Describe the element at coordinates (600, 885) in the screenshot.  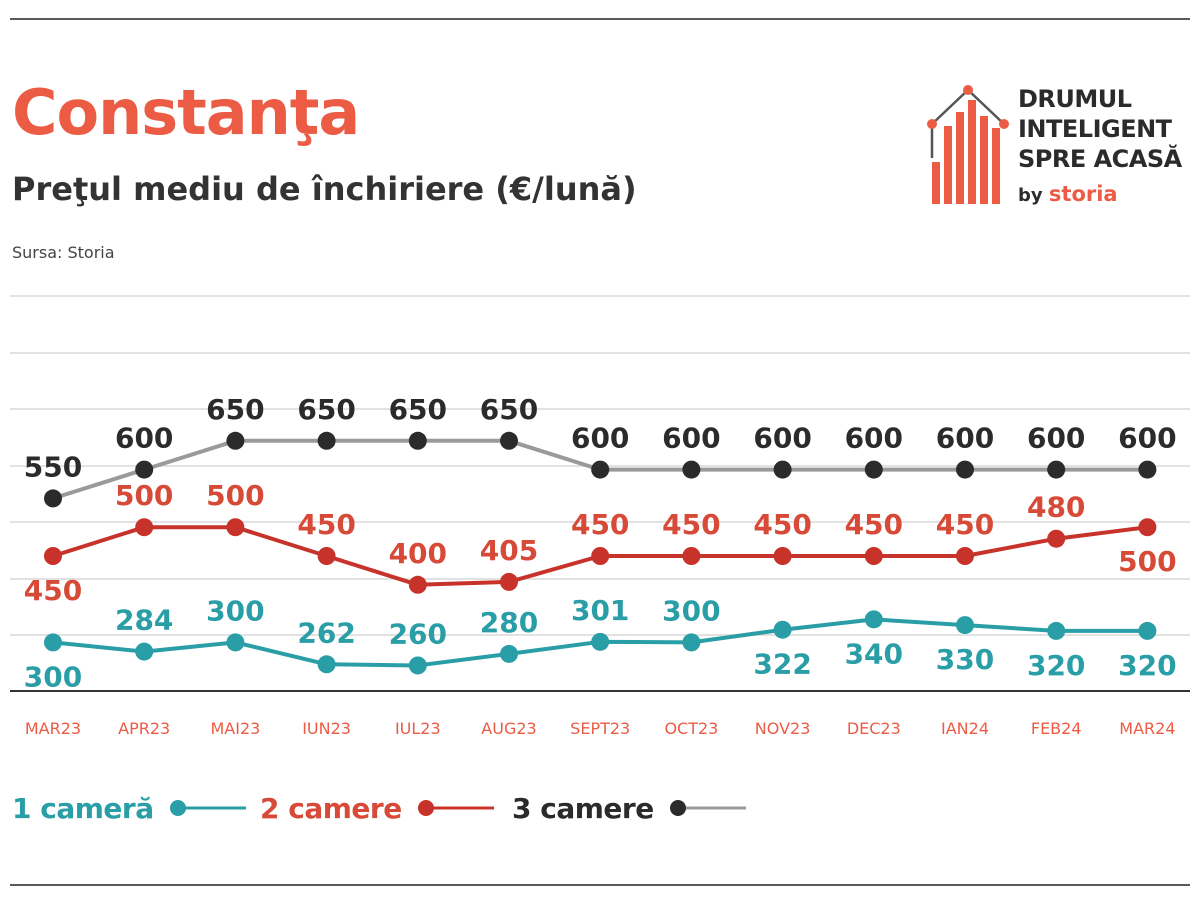
I see `bottom-border` at that location.